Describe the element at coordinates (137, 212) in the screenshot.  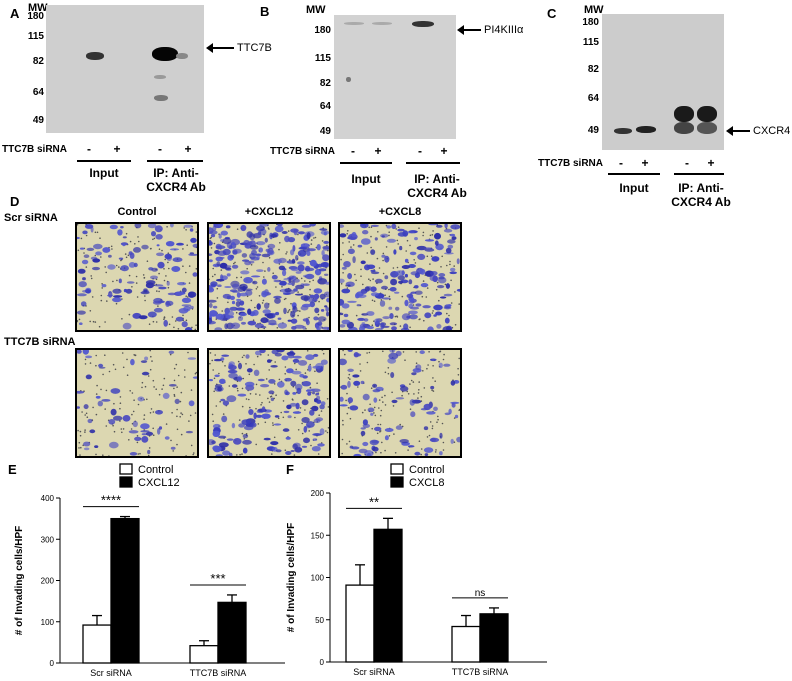
I see `col-title-control: Control` at that location.